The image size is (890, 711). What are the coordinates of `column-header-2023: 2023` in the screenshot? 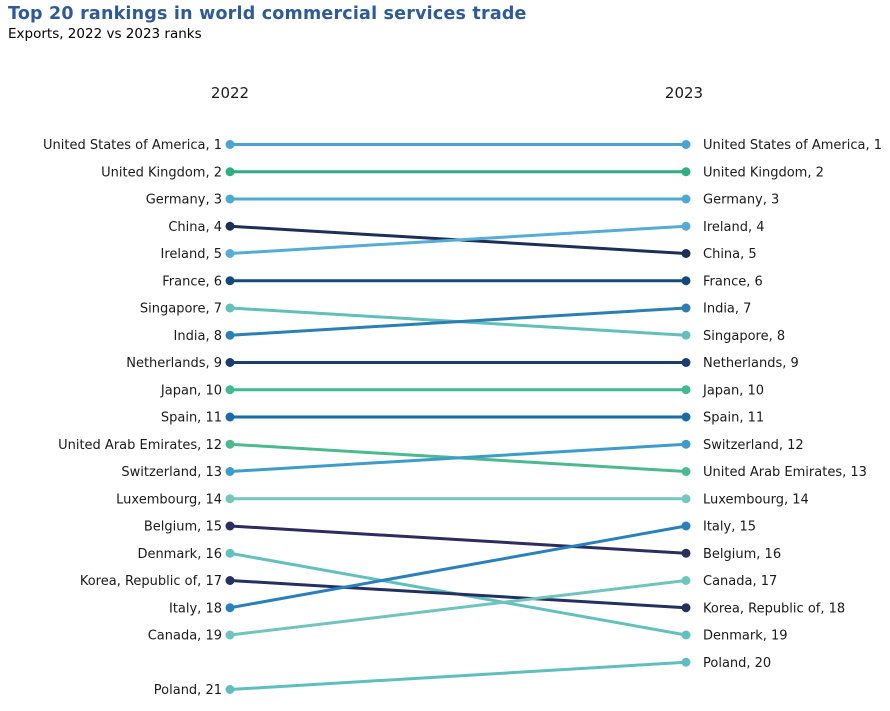 It's located at (684, 93).